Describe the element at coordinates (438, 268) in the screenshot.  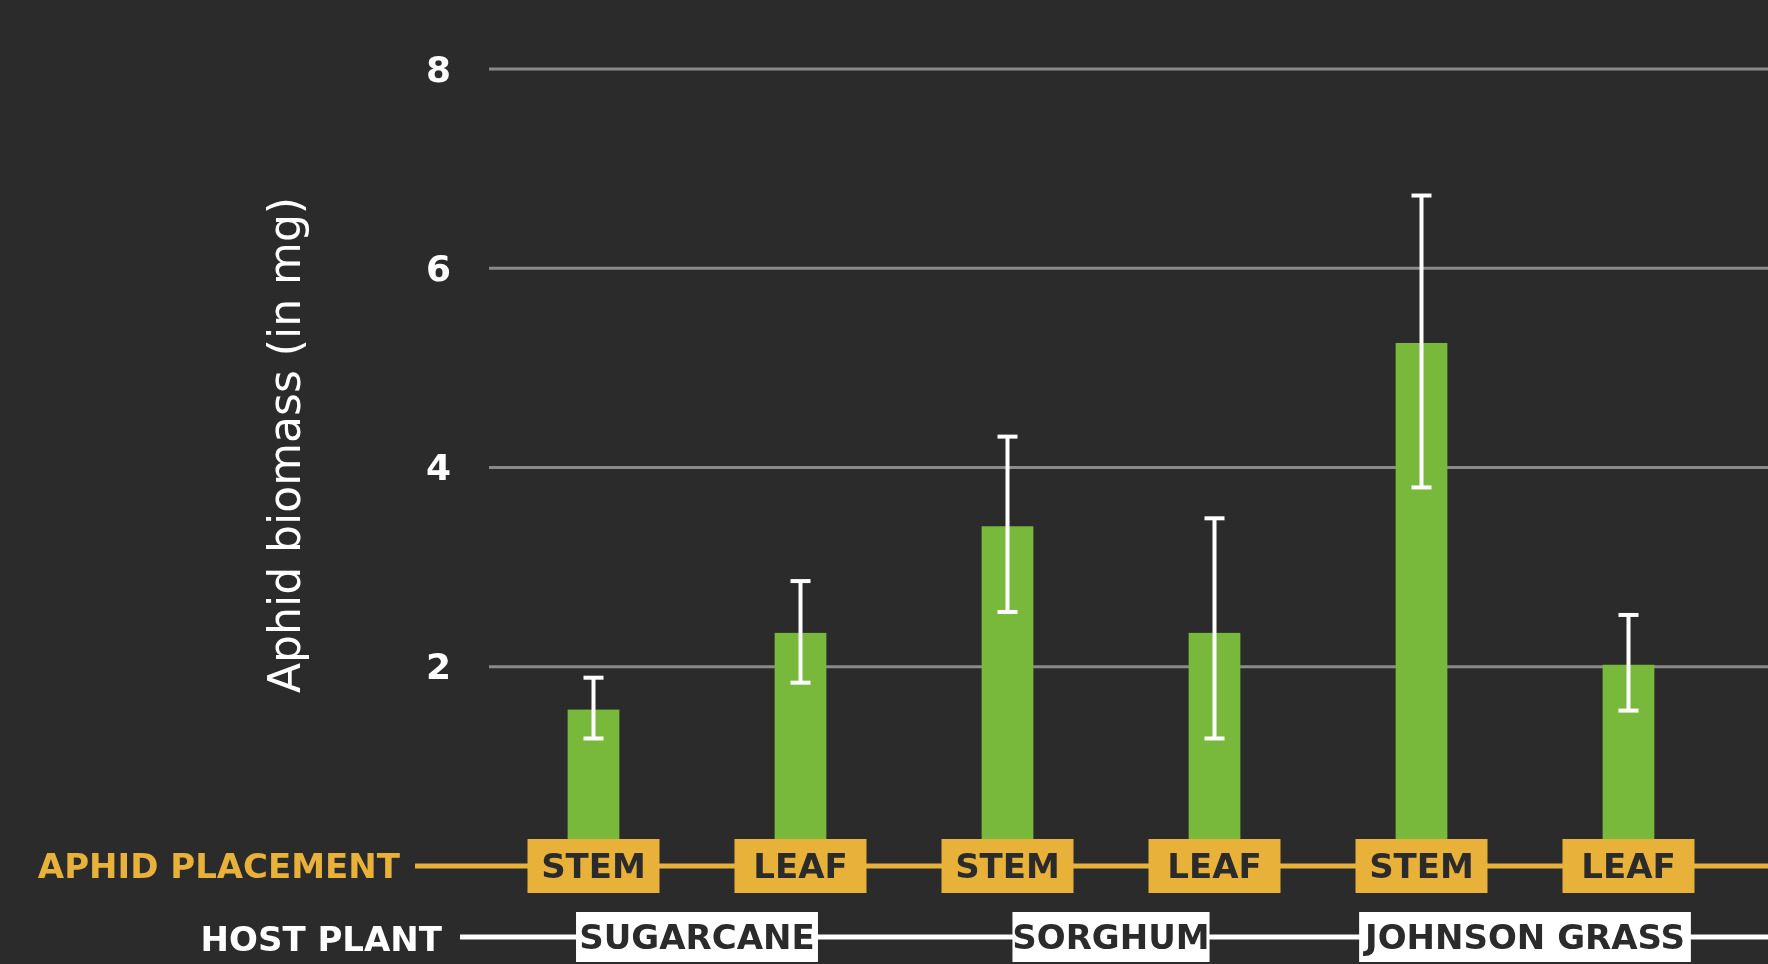
I see `y-tick-label: 6` at that location.